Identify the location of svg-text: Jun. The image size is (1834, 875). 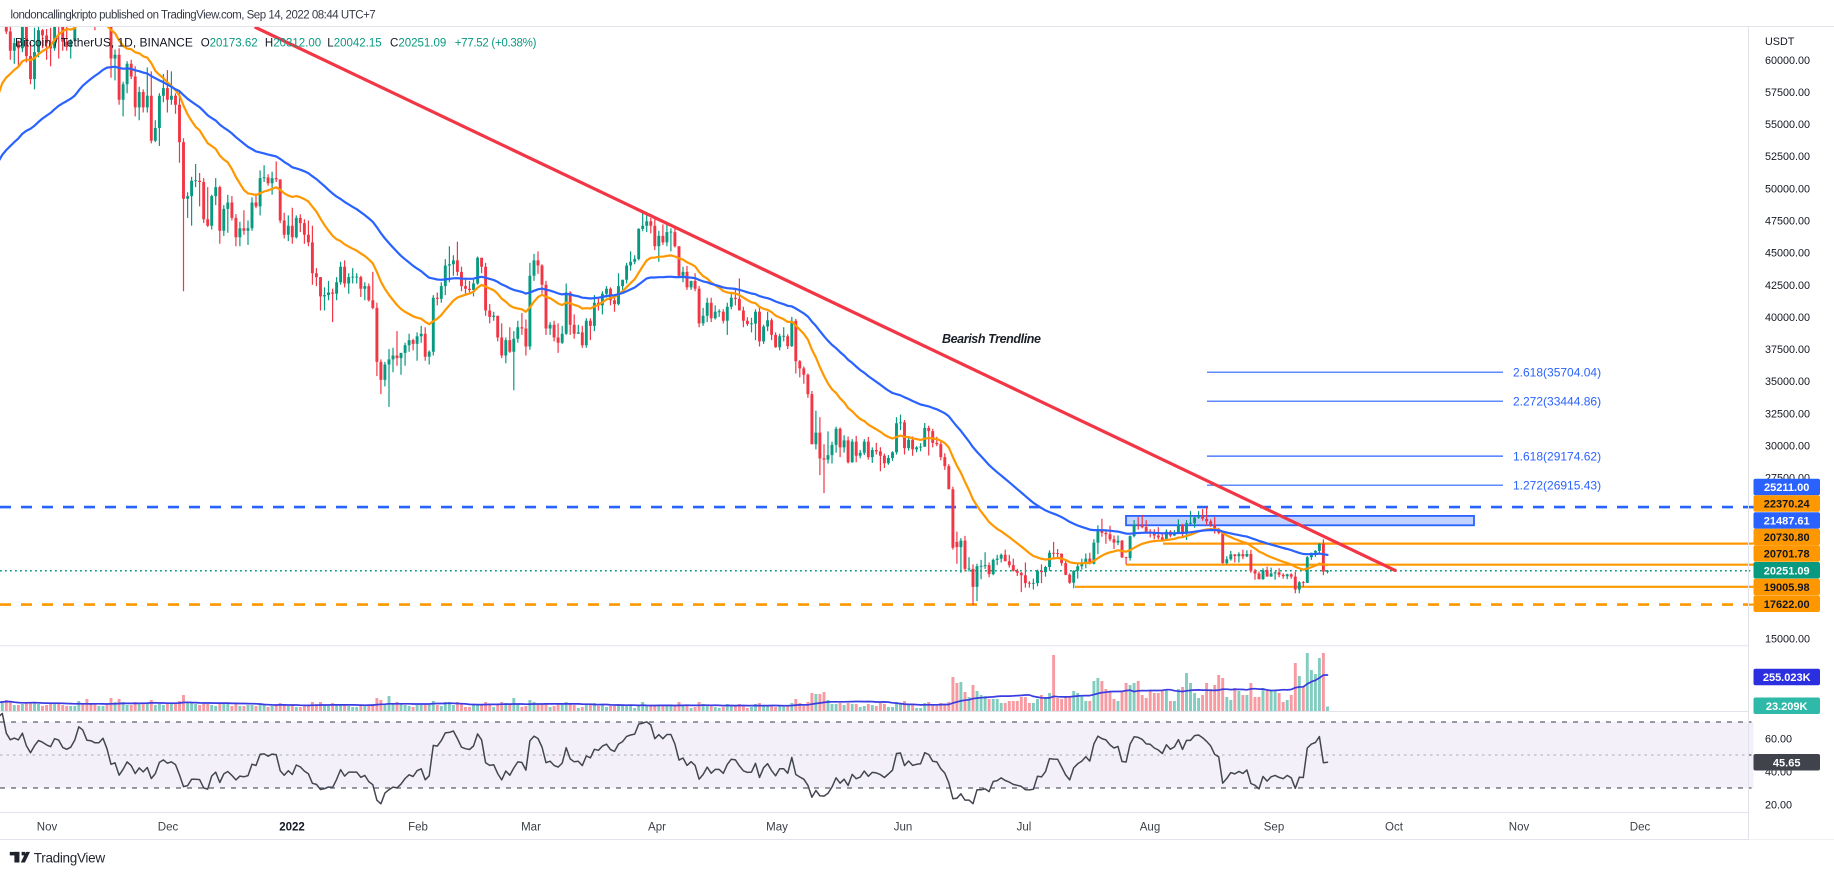
(903, 828).